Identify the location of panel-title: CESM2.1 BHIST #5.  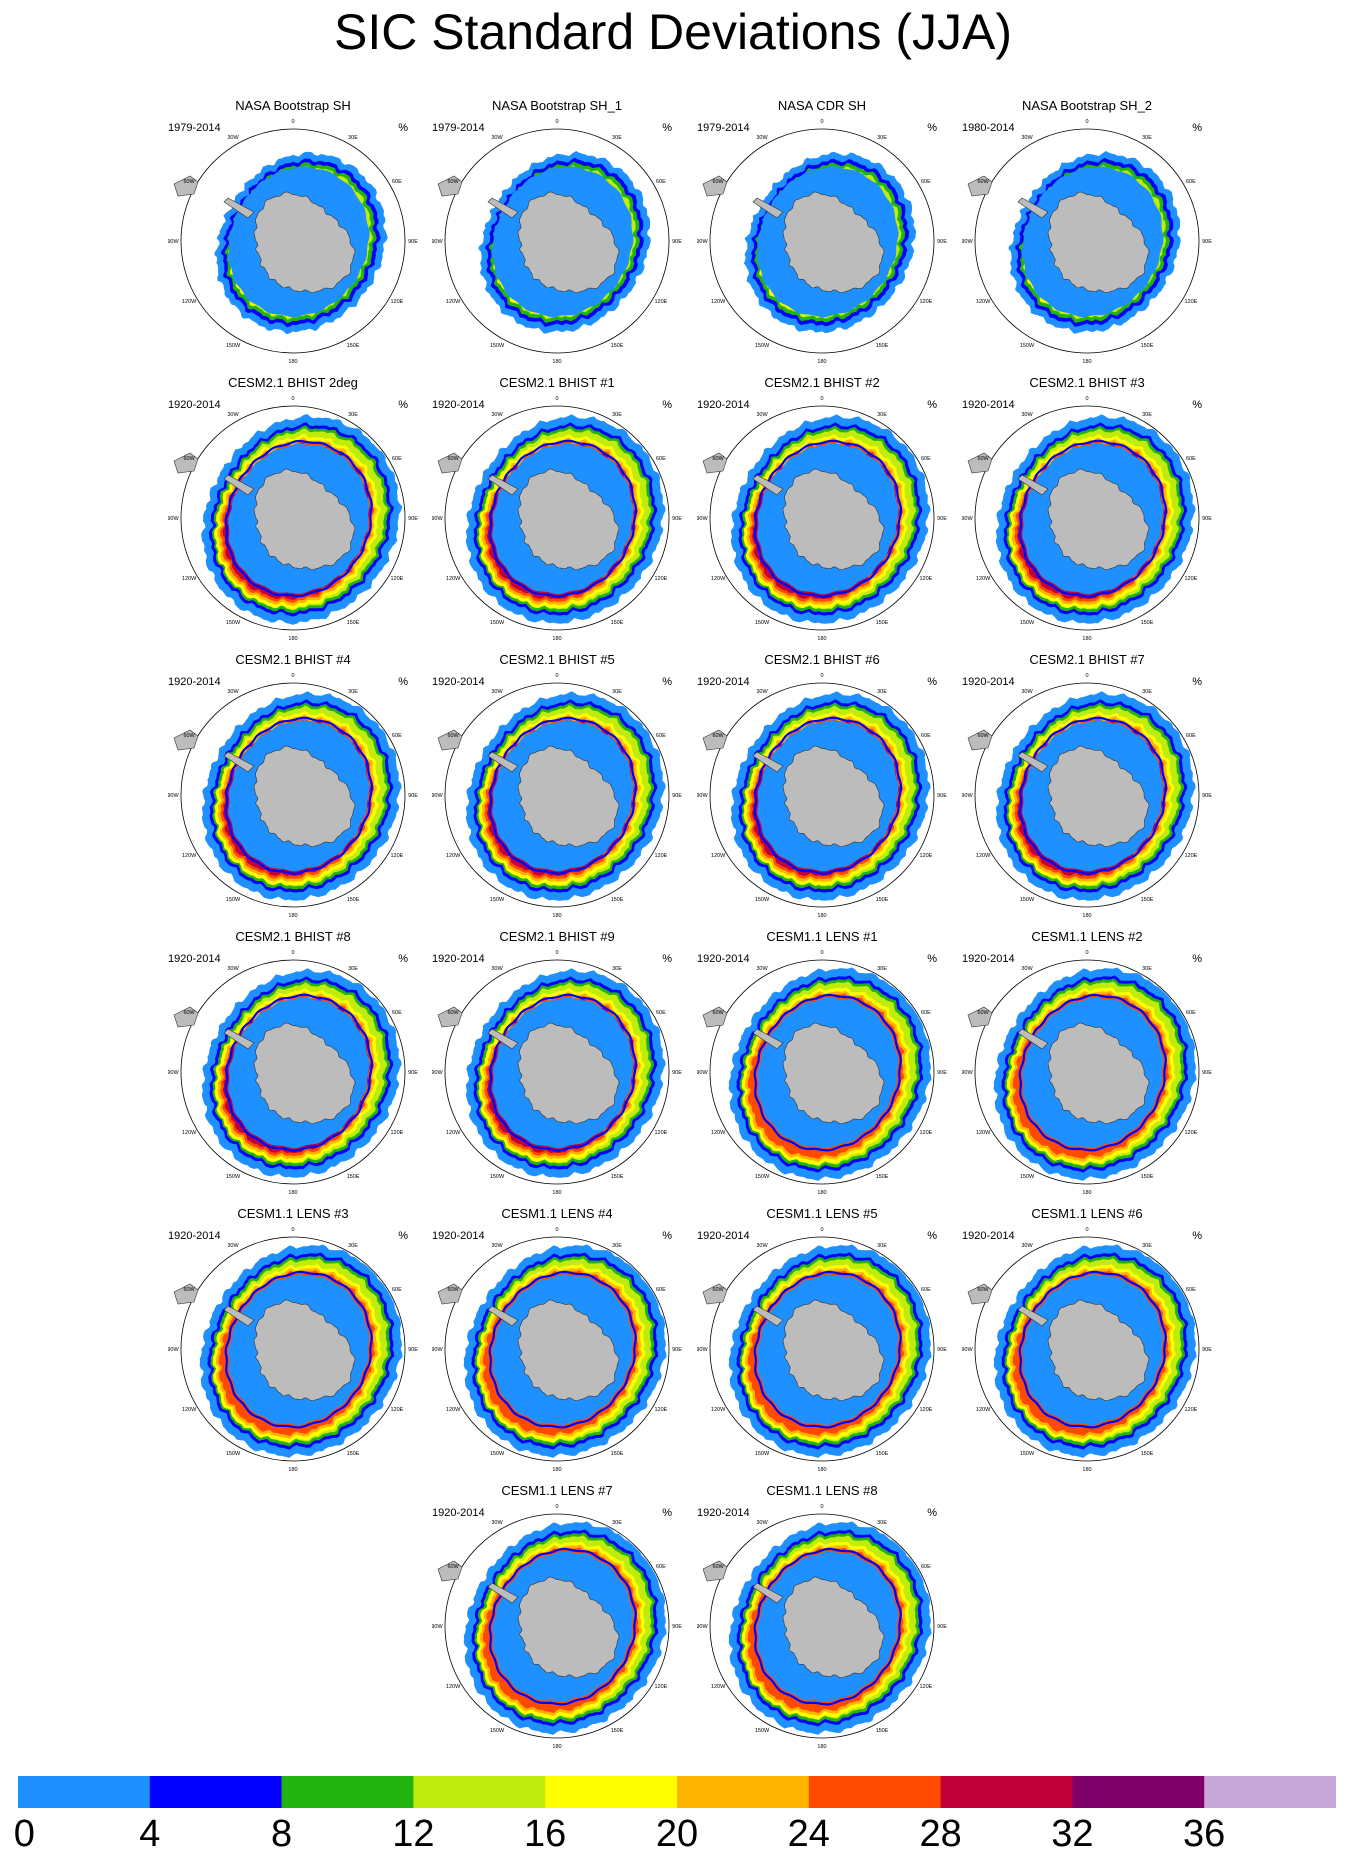
(557, 659).